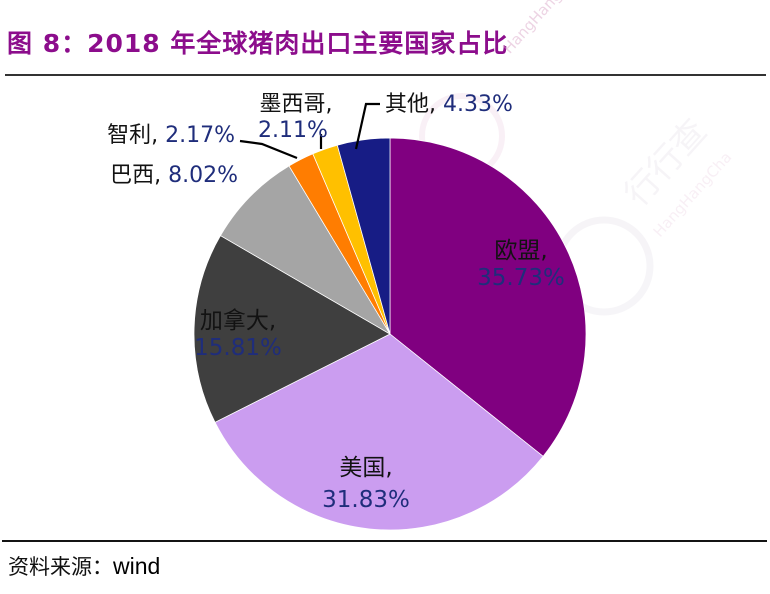  I want to click on source-divider-line, so click(384, 541).